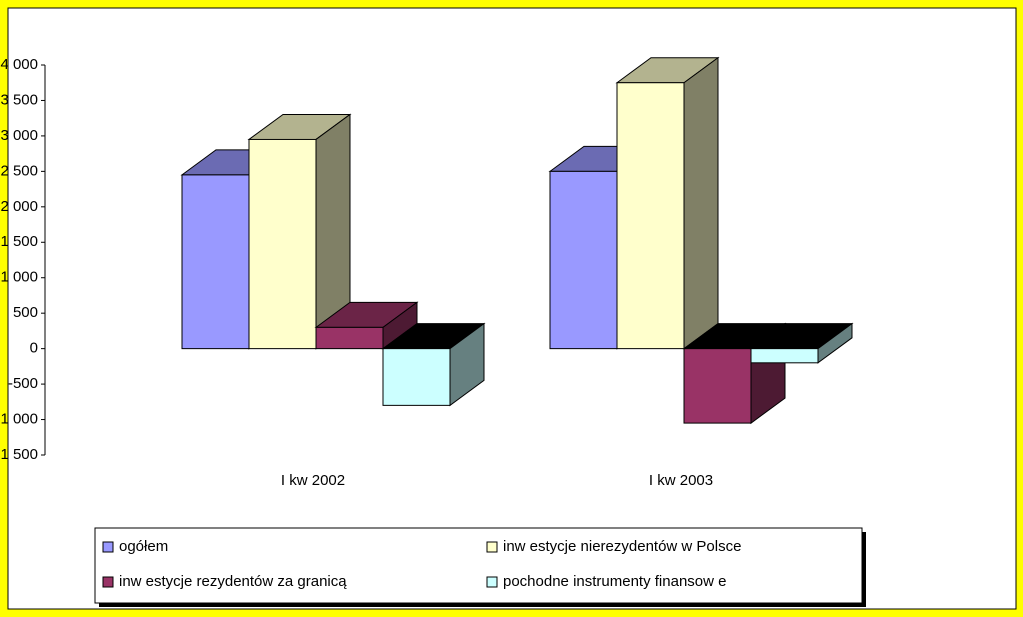 The width and height of the screenshot is (1023, 617). Describe the element at coordinates (19, 206) in the screenshot. I see `y-tick-label: 2 000` at that location.